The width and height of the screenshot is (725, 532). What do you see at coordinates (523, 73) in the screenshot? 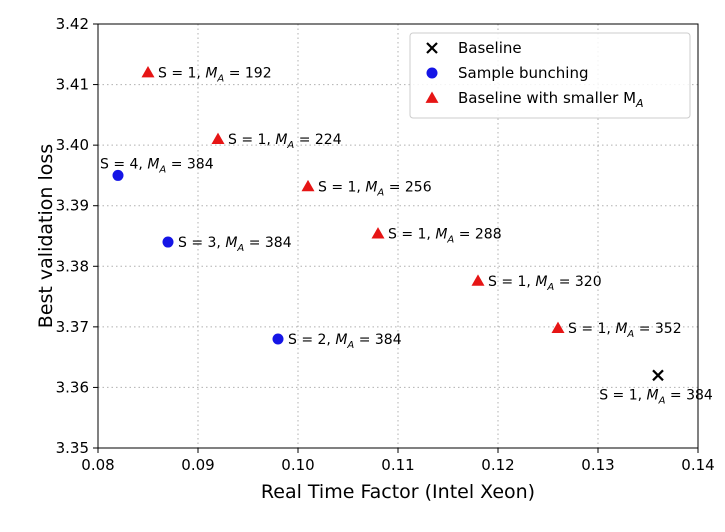
I see `legend-label: Sample bunching` at bounding box center [523, 73].